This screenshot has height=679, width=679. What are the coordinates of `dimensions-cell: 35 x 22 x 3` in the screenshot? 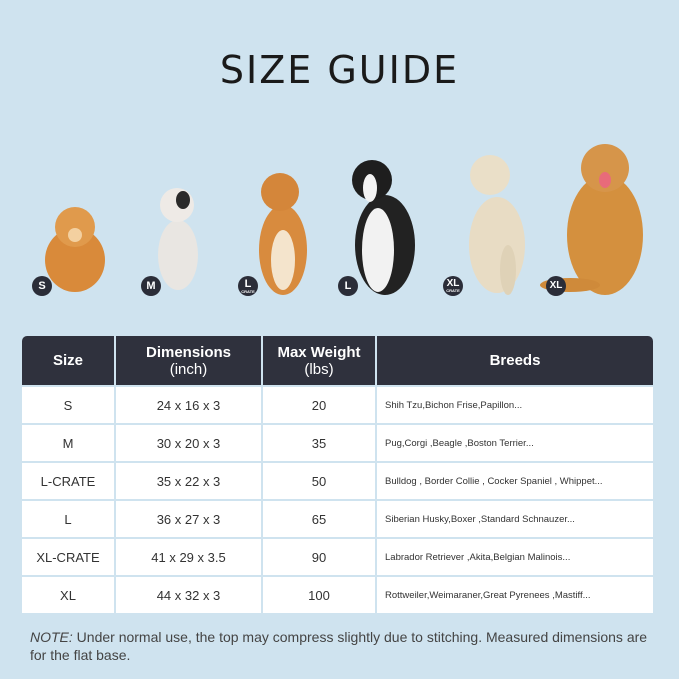 It's located at (188, 481).